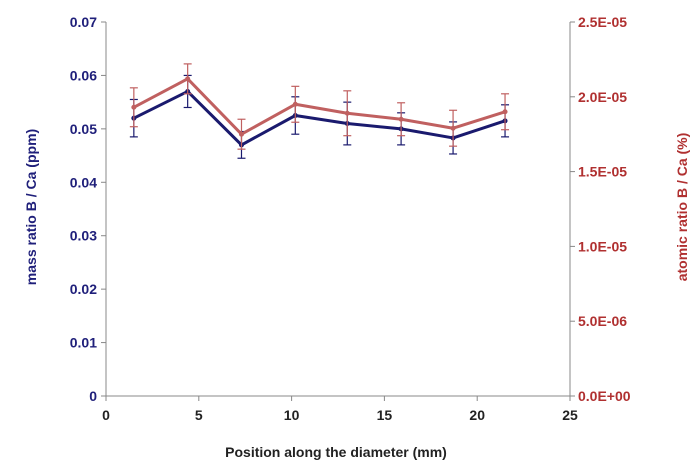  Describe the element at coordinates (602, 321) in the screenshot. I see `y2-tick-label: 5.0E-06` at that location.